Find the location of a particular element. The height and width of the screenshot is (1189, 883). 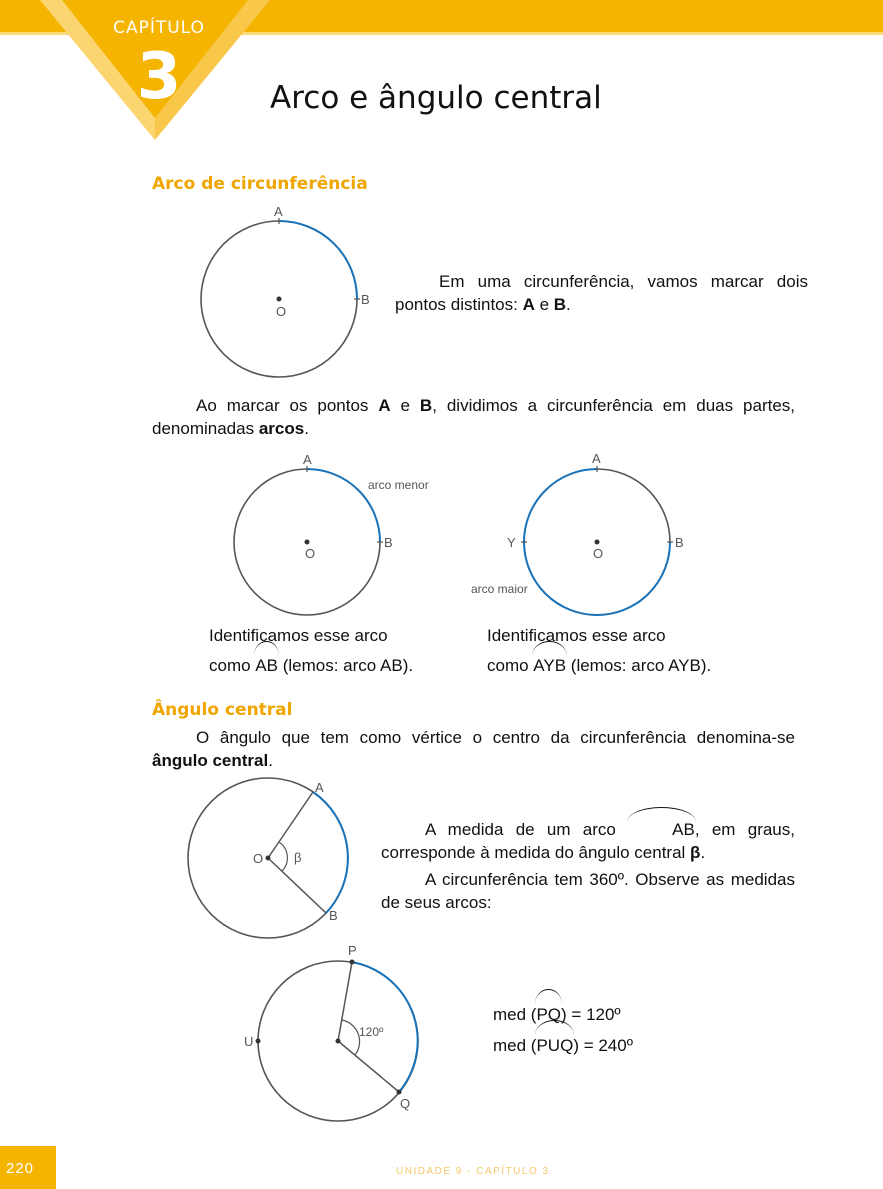

label-arco-menor: arco menor is located at coordinates (398, 485).